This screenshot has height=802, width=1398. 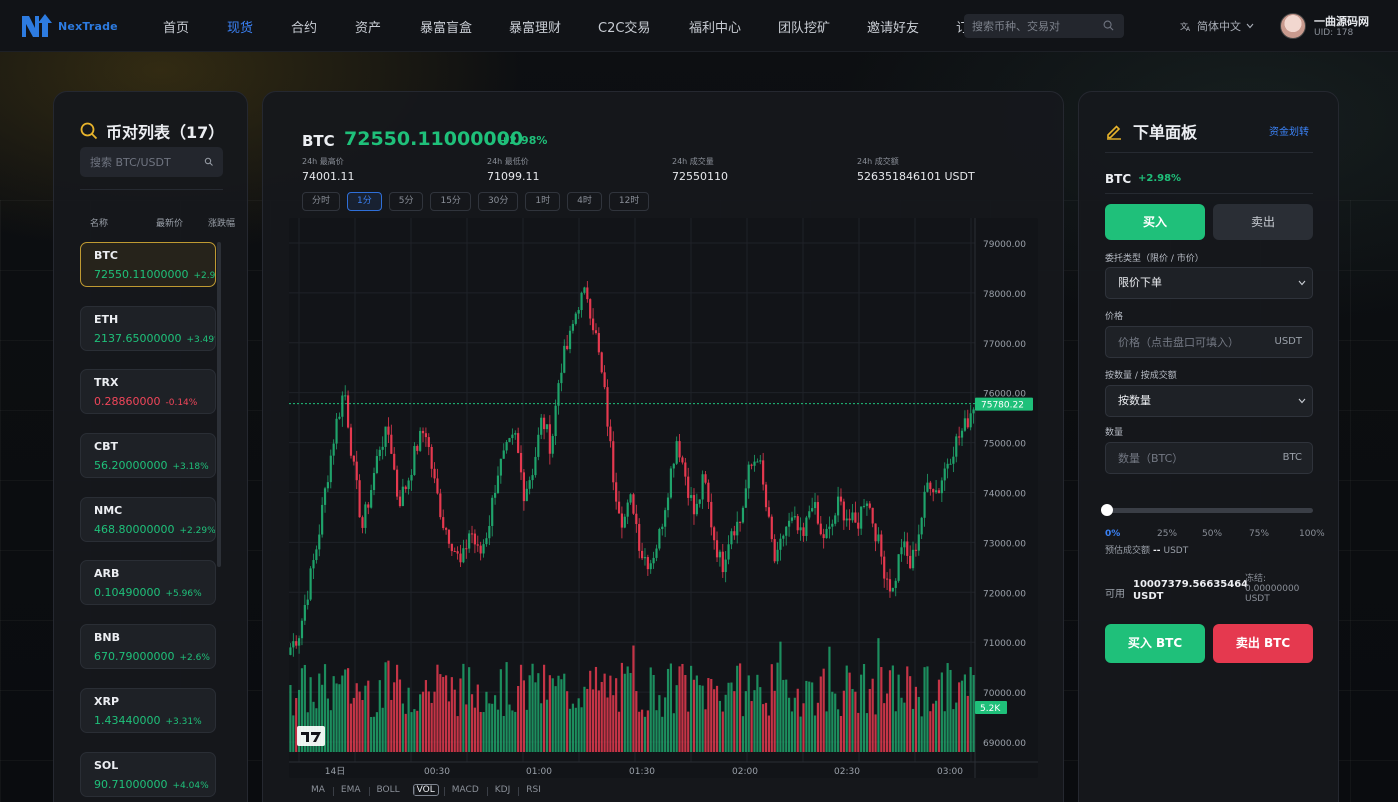 What do you see at coordinates (1004, 744) in the screenshot?
I see `y-axis-tick-label: 69000.00` at bounding box center [1004, 744].